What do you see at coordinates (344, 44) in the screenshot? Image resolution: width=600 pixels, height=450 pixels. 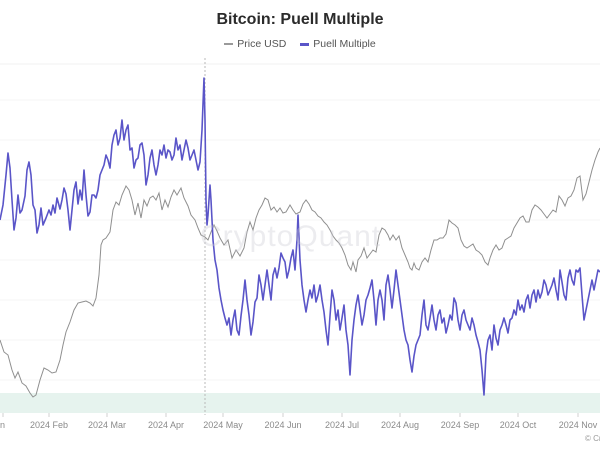 I see `legend-label-puell: Puell Multiple` at bounding box center [344, 44].